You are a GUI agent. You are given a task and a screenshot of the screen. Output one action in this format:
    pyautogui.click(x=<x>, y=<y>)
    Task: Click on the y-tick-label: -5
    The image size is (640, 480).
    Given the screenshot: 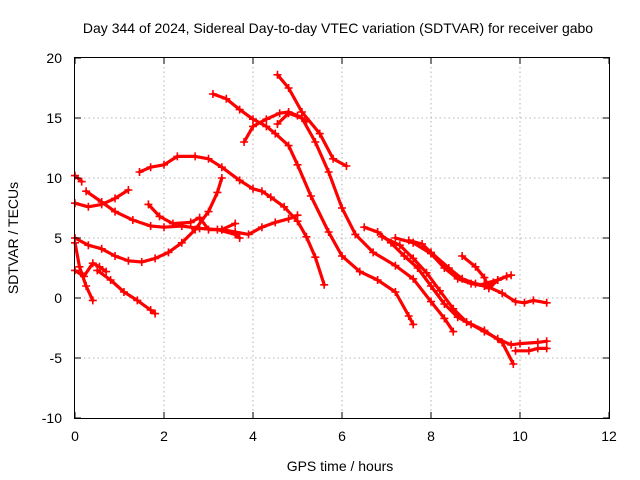 What is the action you would take?
    pyautogui.click(x=56, y=358)
    